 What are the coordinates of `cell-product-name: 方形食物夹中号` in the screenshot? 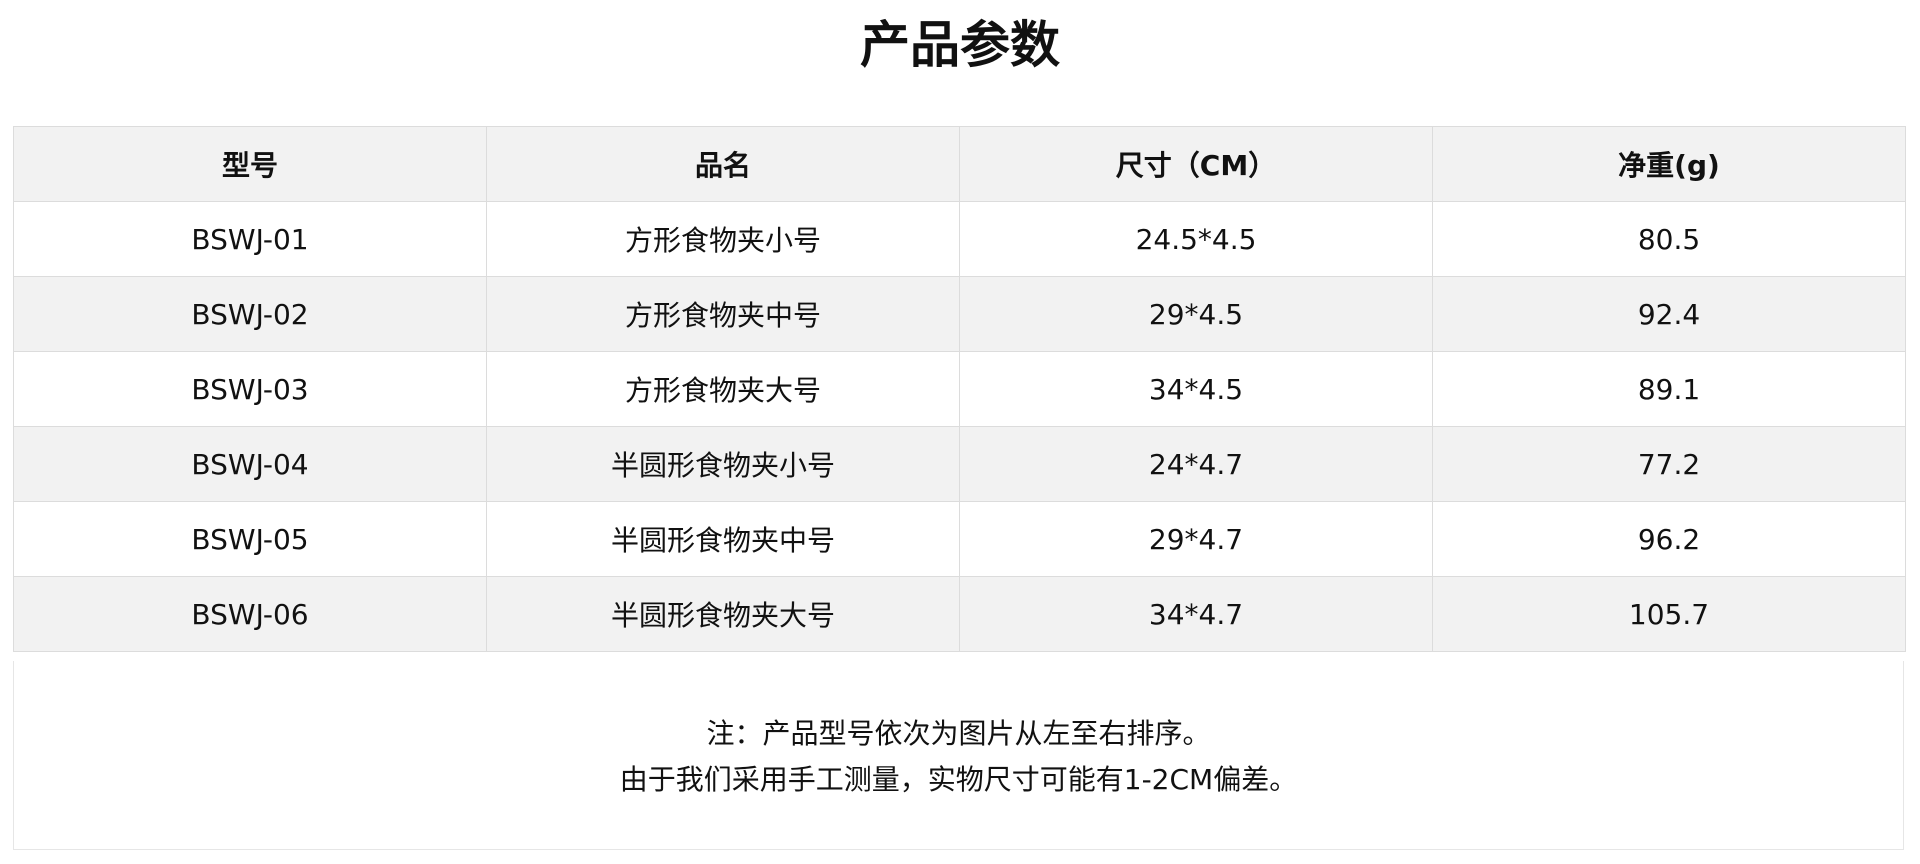 It's located at (723, 314).